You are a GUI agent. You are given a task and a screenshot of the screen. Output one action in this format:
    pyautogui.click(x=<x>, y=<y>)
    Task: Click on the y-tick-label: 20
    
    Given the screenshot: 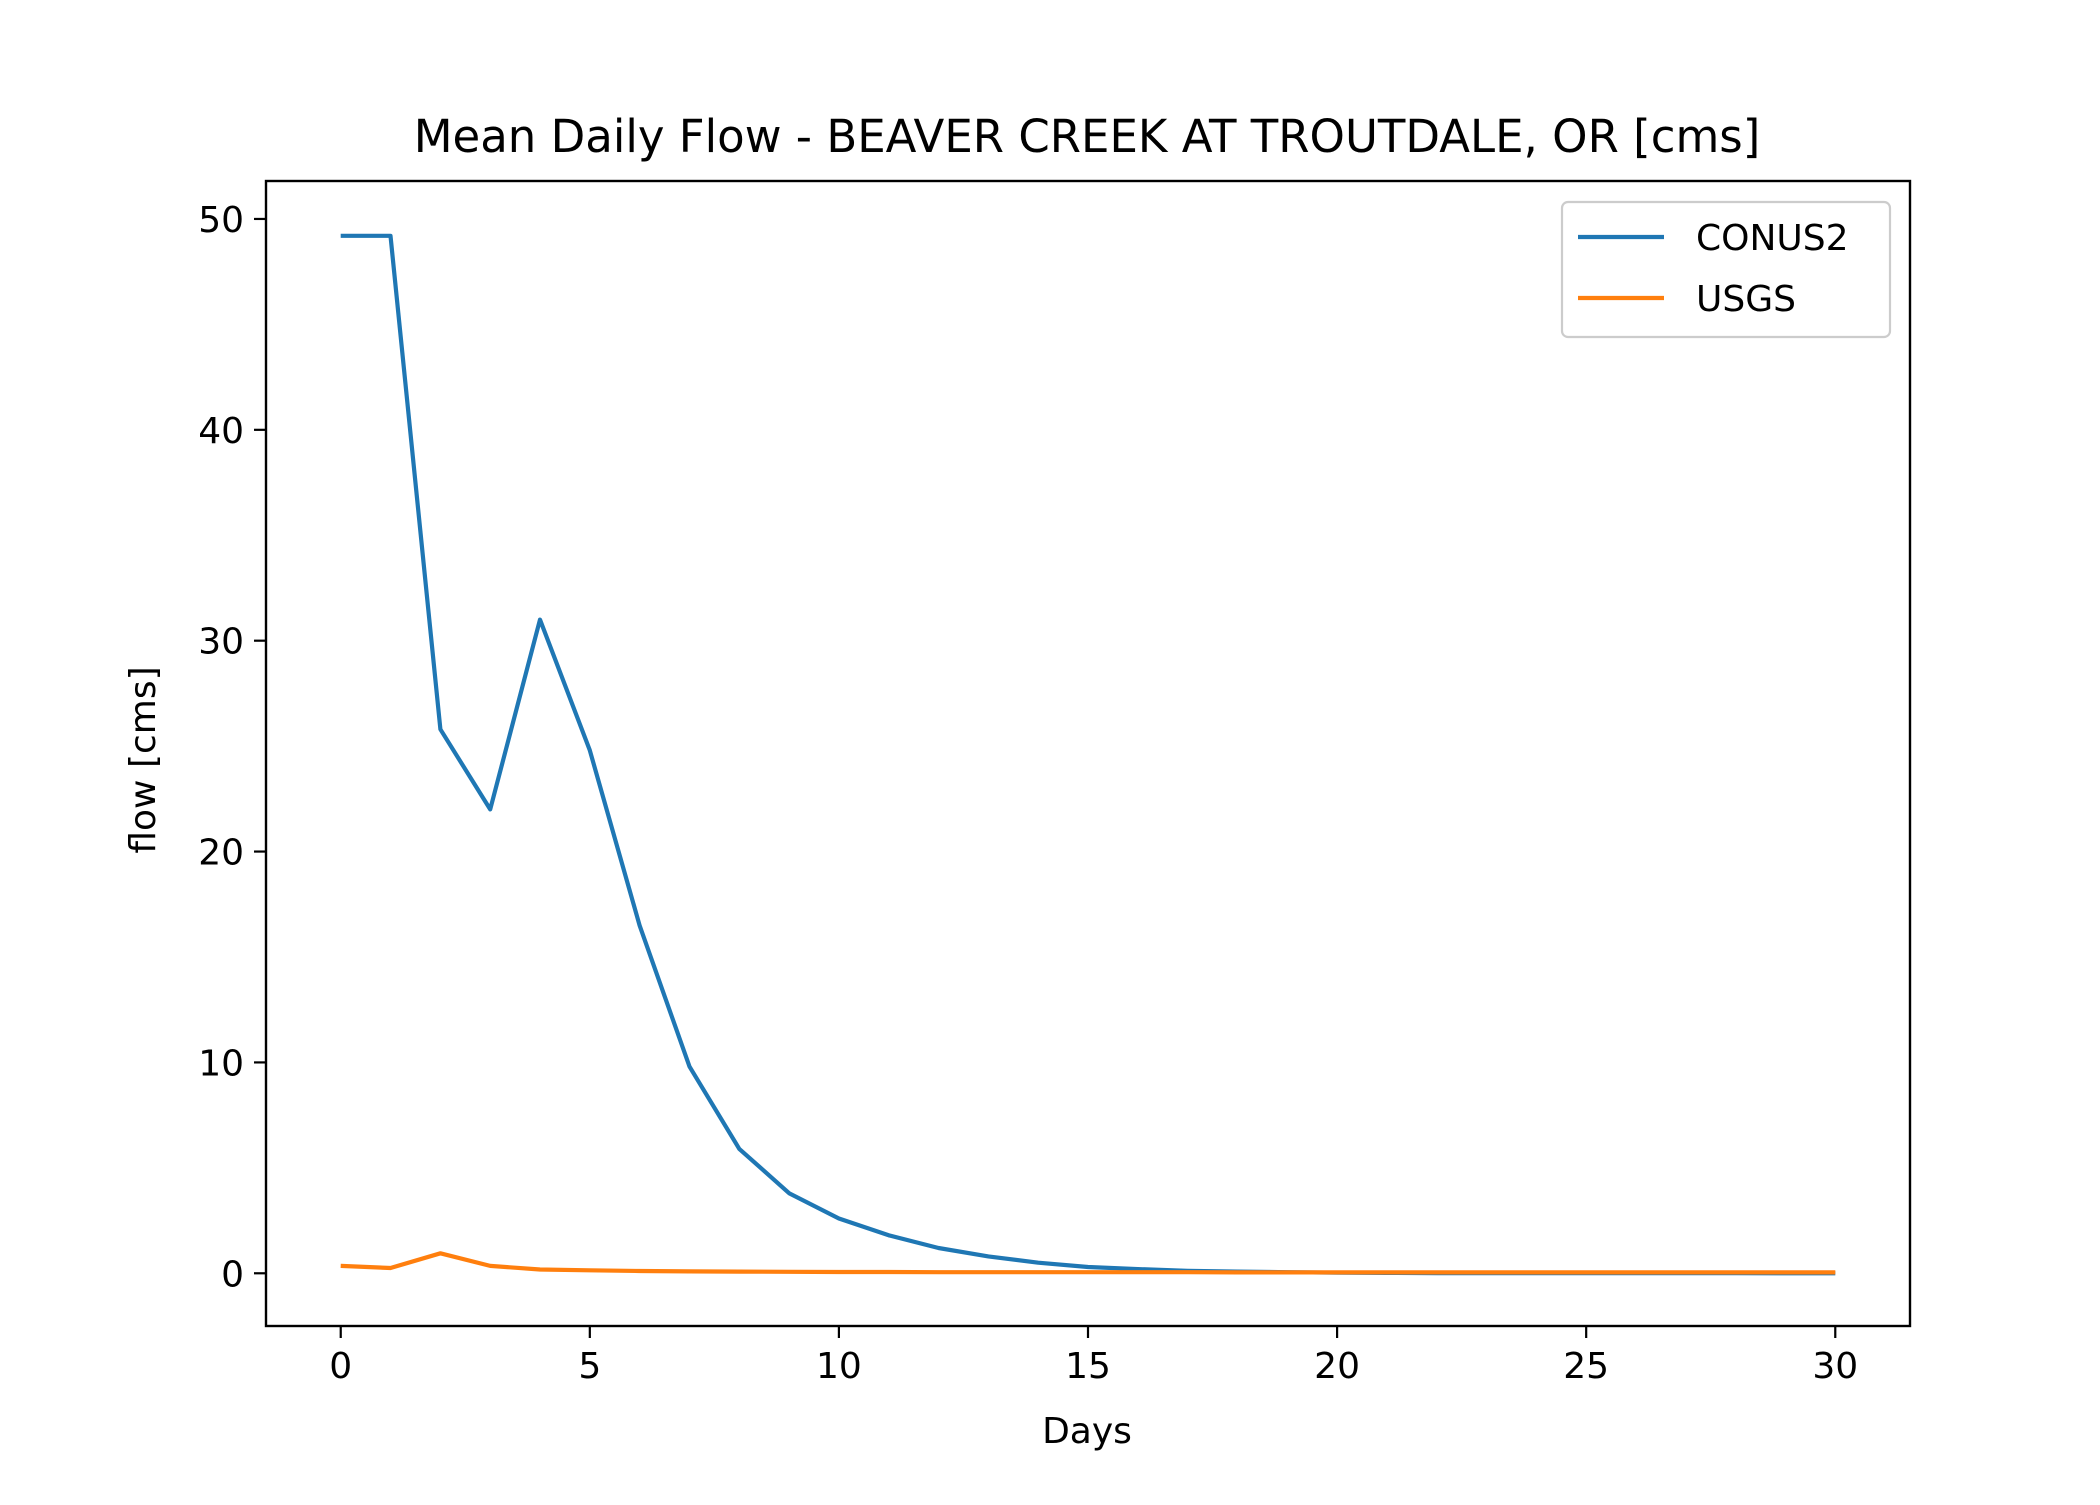 What is the action you would take?
    pyautogui.click(x=221, y=853)
    